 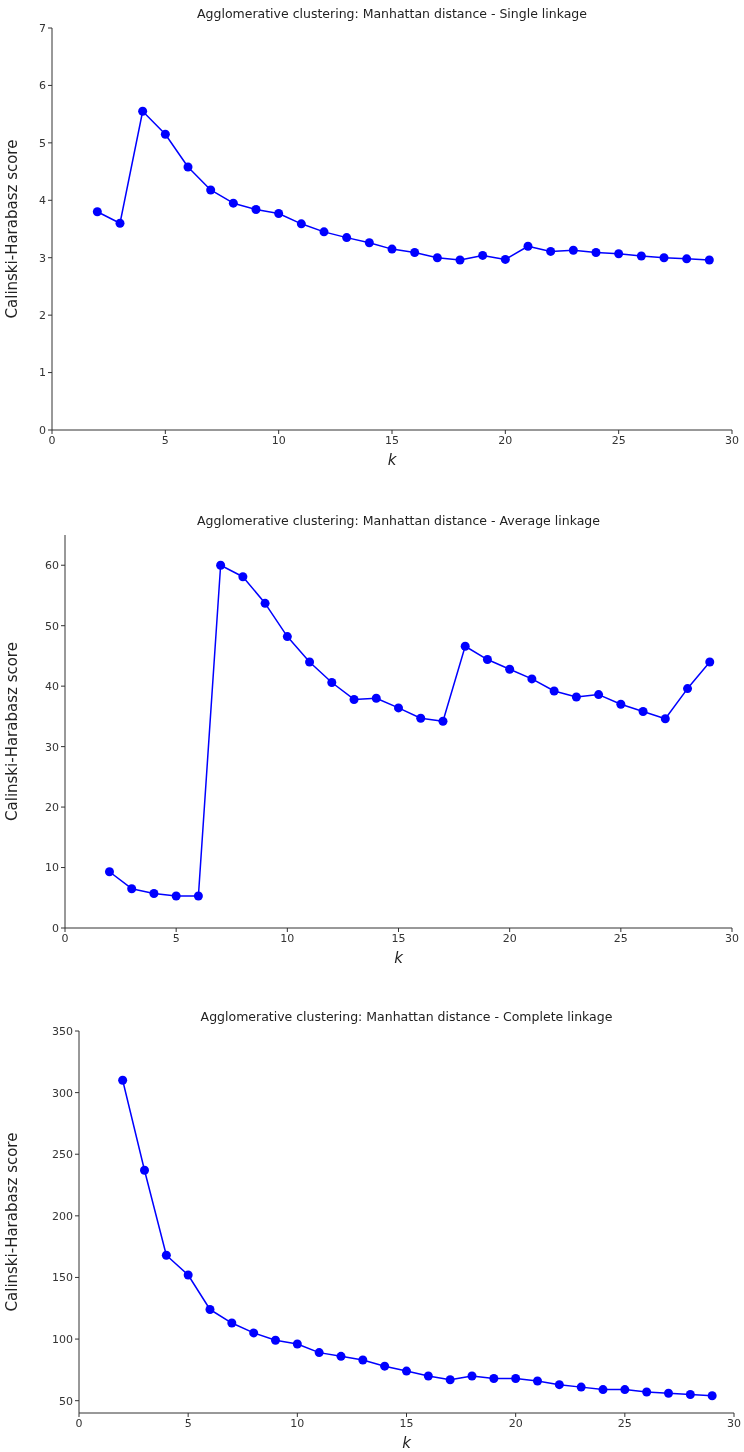 I want to click on y-tick-label: 100, so click(x=62, y=1339).